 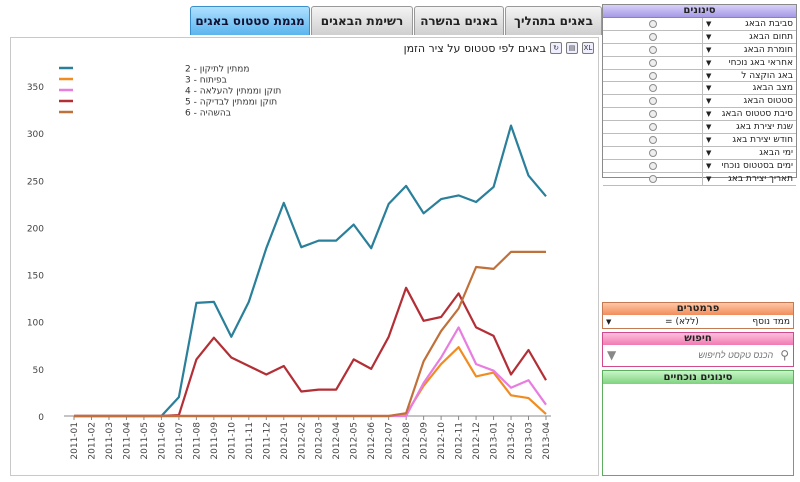 What do you see at coordinates (699, 115) in the screenshot?
I see `filter-row: סיבת סטטוס הבאג ▼` at bounding box center [699, 115].